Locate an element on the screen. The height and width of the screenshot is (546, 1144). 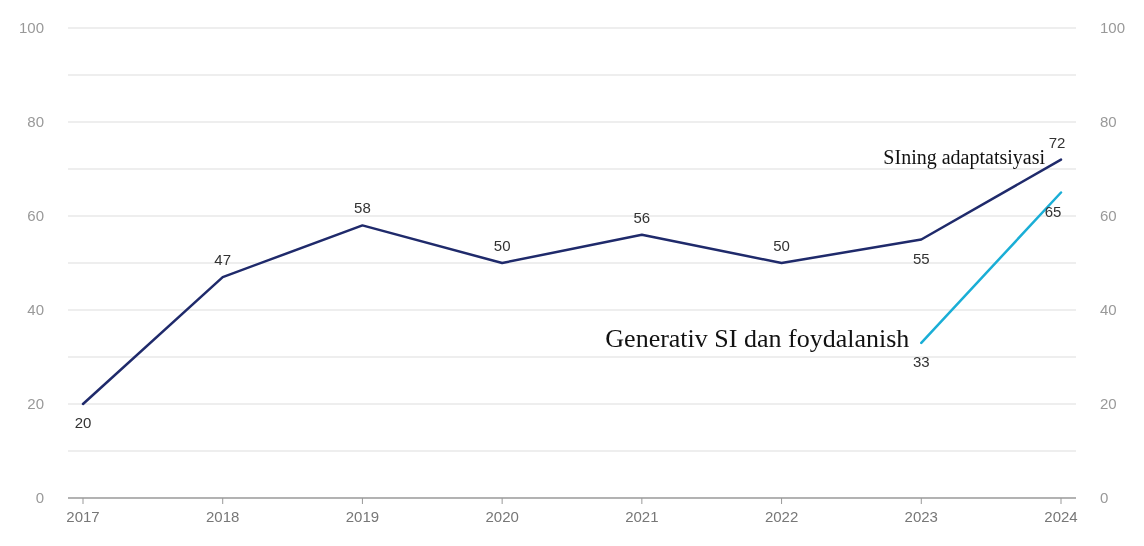
x-tick-label: 2024 is located at coordinates (1061, 516).